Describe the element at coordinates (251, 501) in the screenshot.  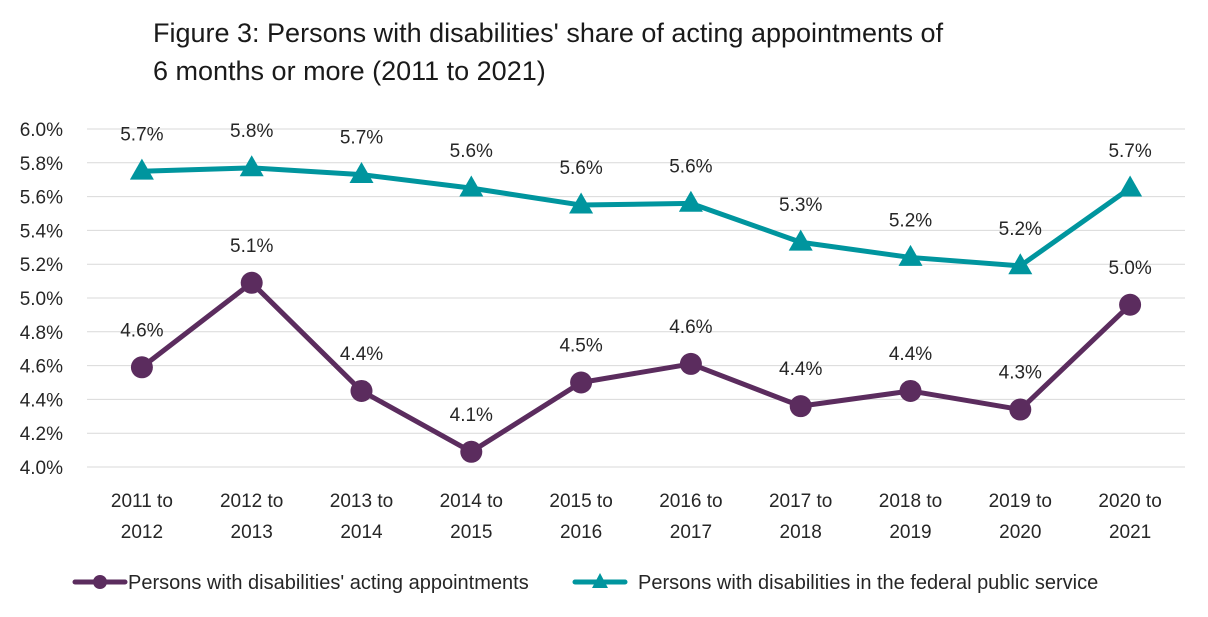
I see `x-tick-label-line: 2012 to` at that location.